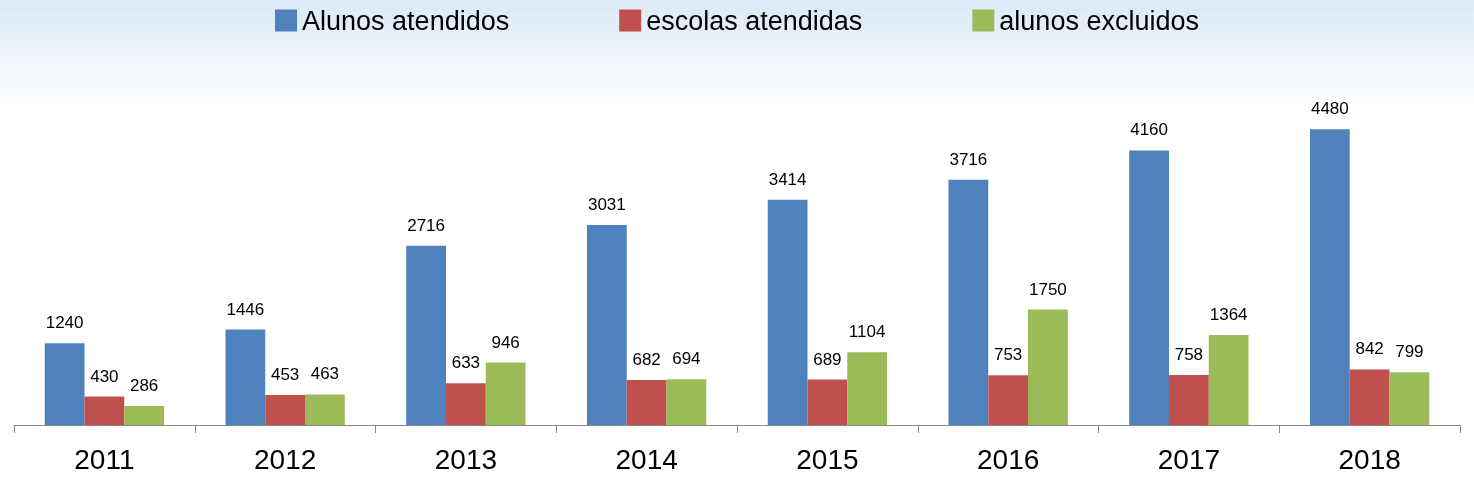 This screenshot has height=488, width=1474. What do you see at coordinates (1369, 459) in the screenshot?
I see `x-tick-label: 2018` at bounding box center [1369, 459].